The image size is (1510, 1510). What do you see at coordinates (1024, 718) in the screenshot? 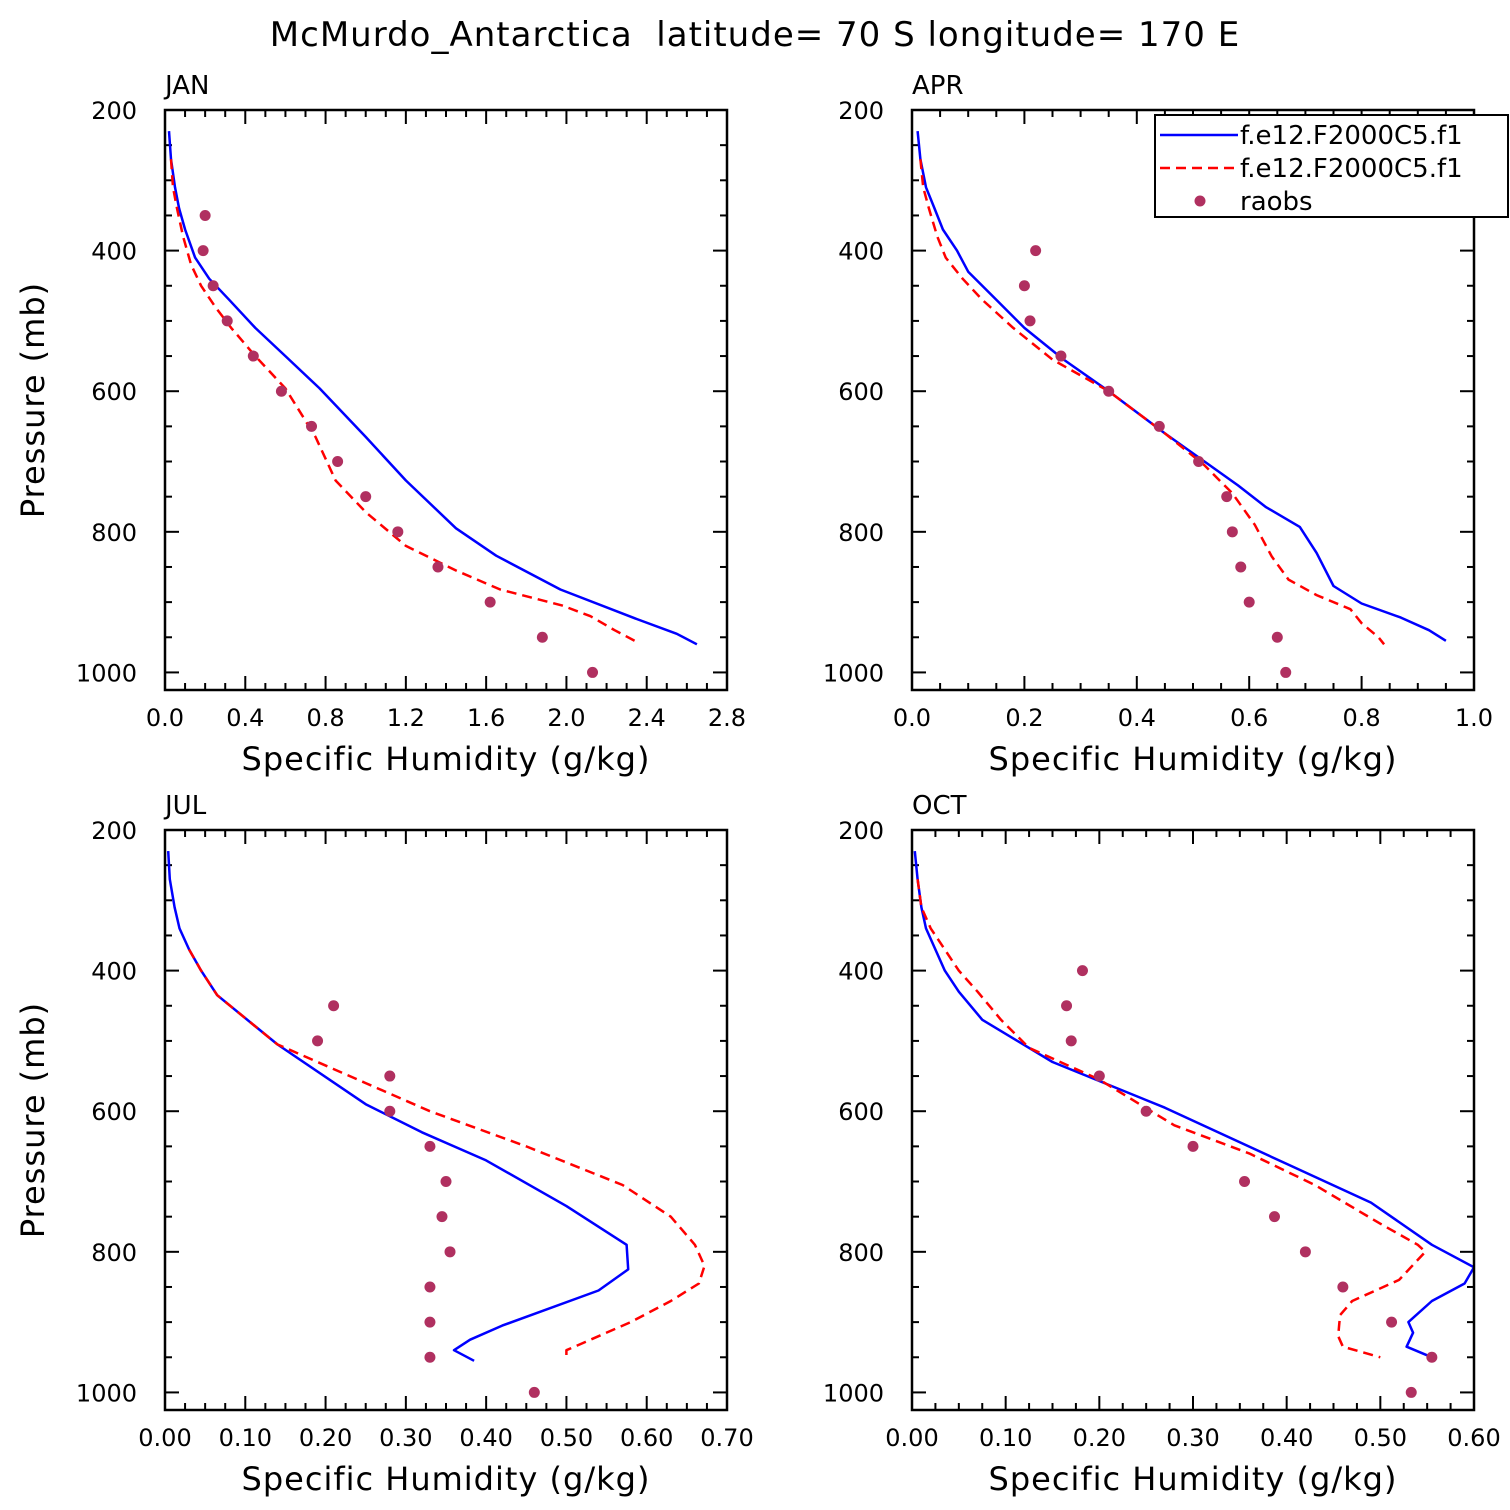
I see `x-tick-label: 0.2` at bounding box center [1024, 718].